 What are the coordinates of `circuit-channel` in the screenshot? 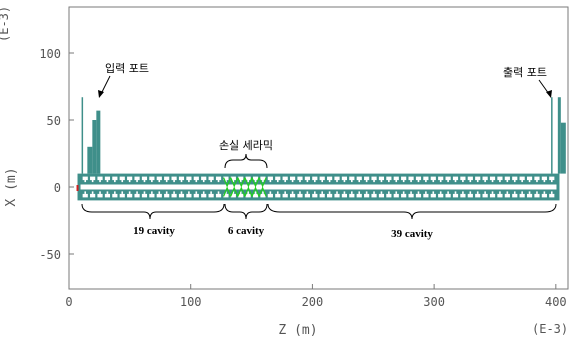 It's located at (318, 187).